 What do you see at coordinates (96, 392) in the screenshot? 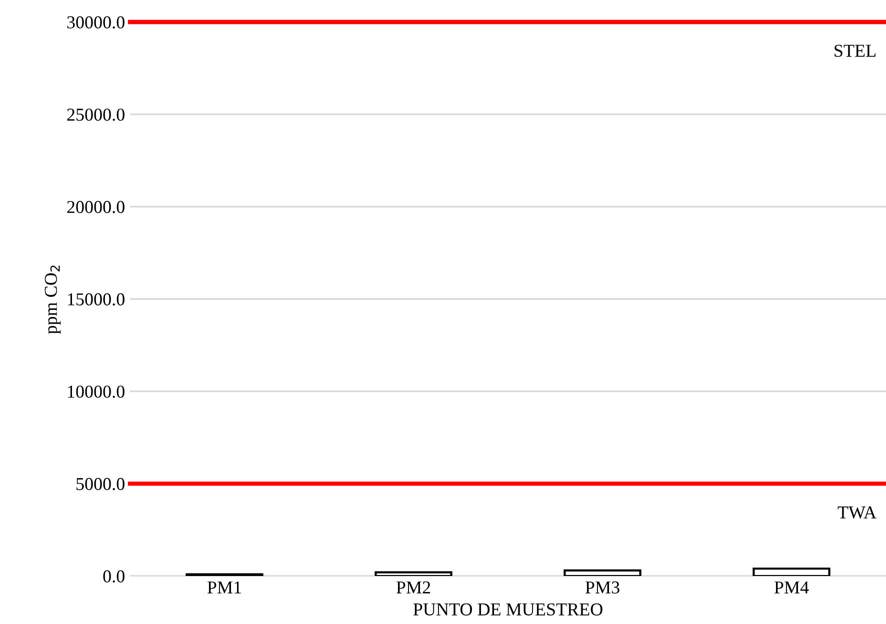
I see `y-tick-label: 10000.0` at bounding box center [96, 392].